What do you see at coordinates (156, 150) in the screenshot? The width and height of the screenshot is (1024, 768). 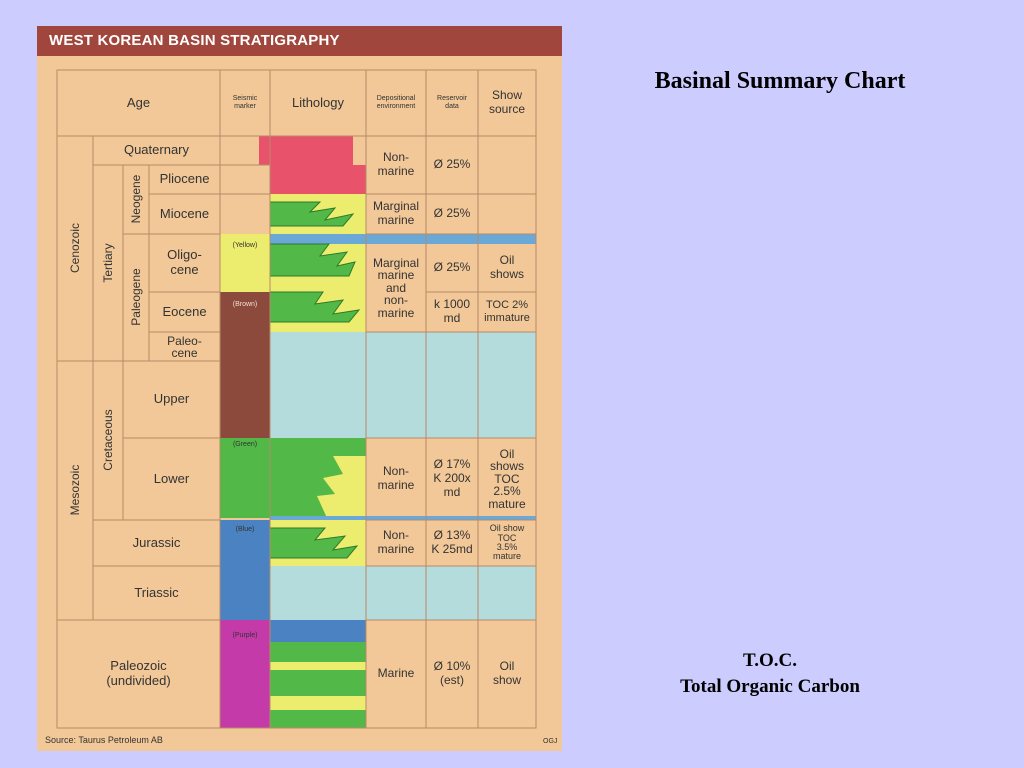 I see `age-quaternary: Quaternary` at bounding box center [156, 150].